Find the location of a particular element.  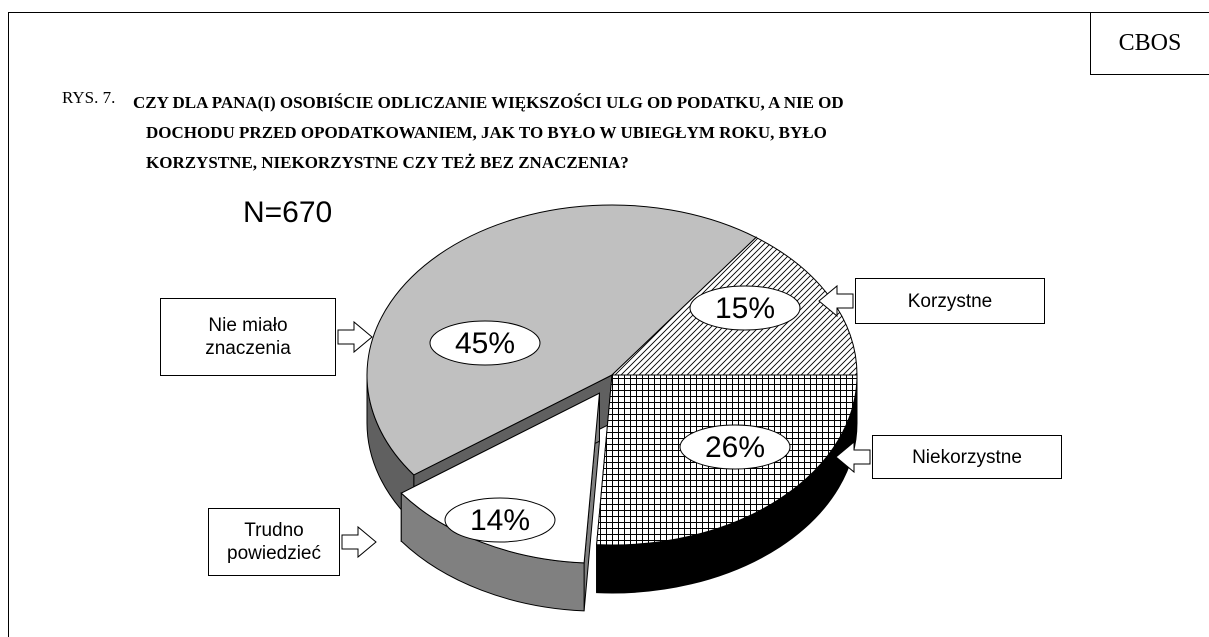

category-label: Niekorzystne is located at coordinates (967, 457).